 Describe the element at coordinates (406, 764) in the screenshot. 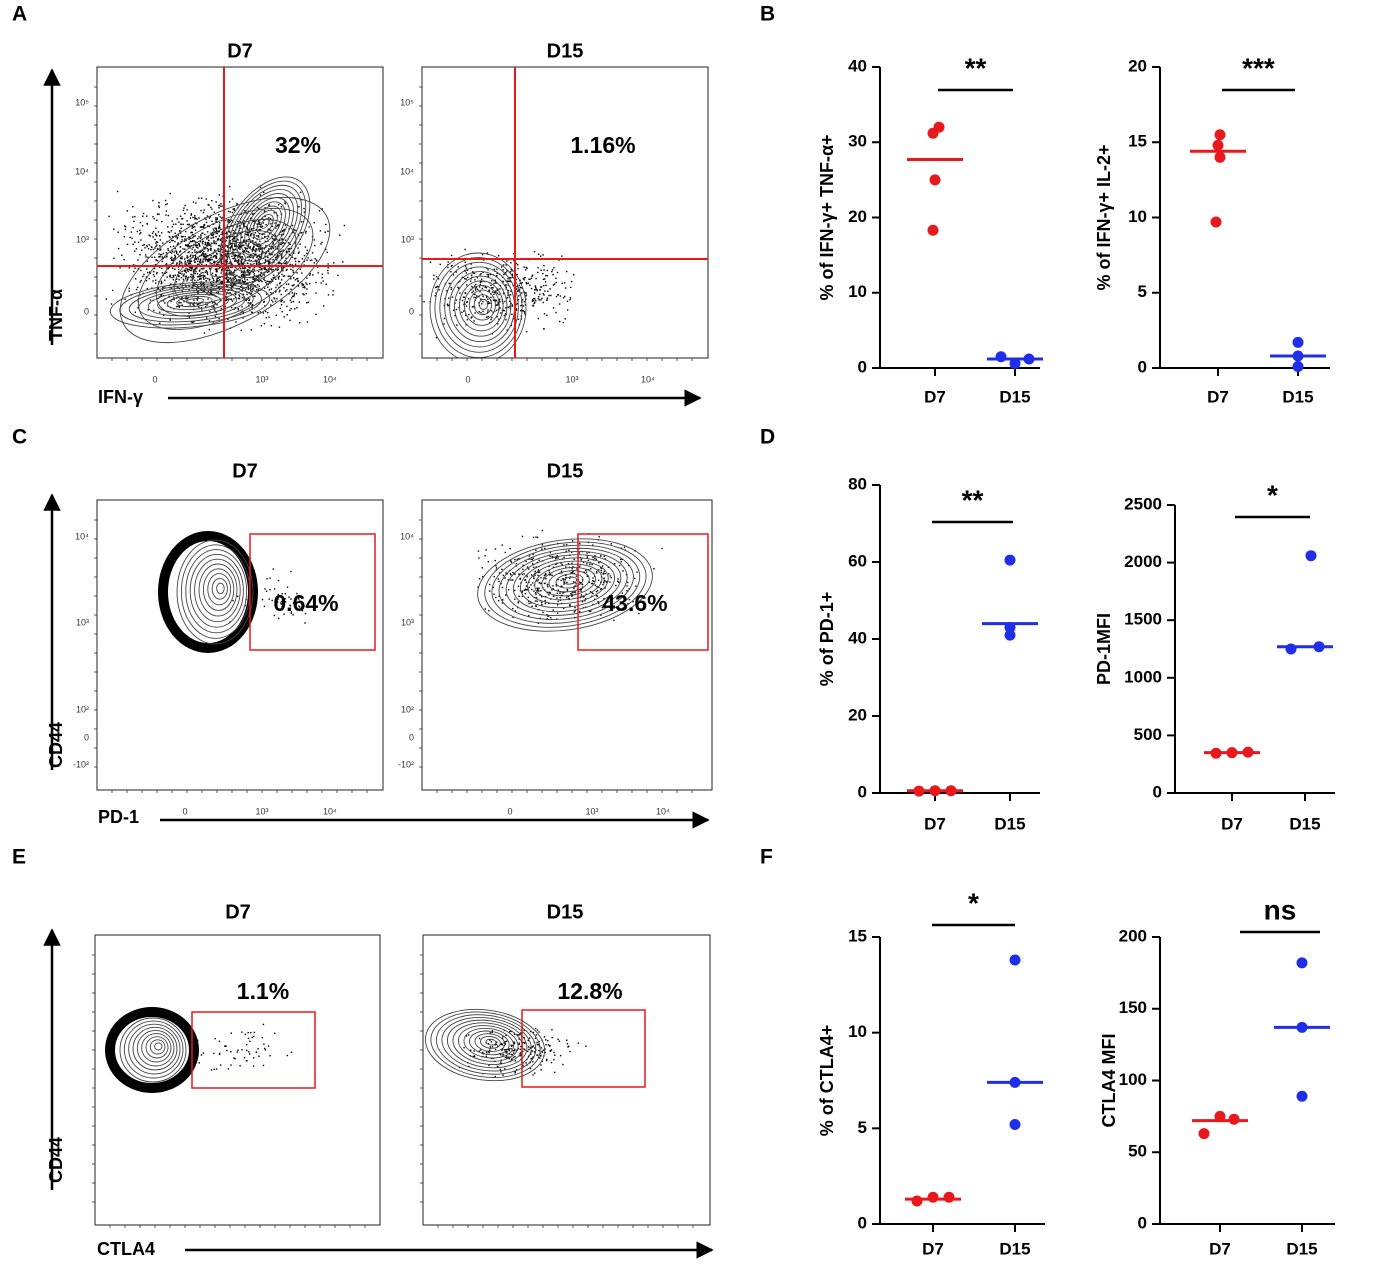

I see `y-tick-label: -10²` at that location.